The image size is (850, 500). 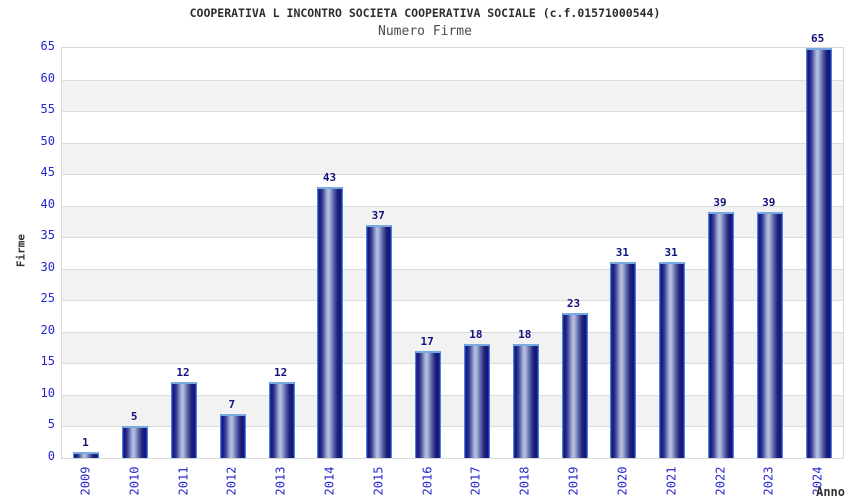 I want to click on x-tick-label: 2010, so click(x=134, y=481).